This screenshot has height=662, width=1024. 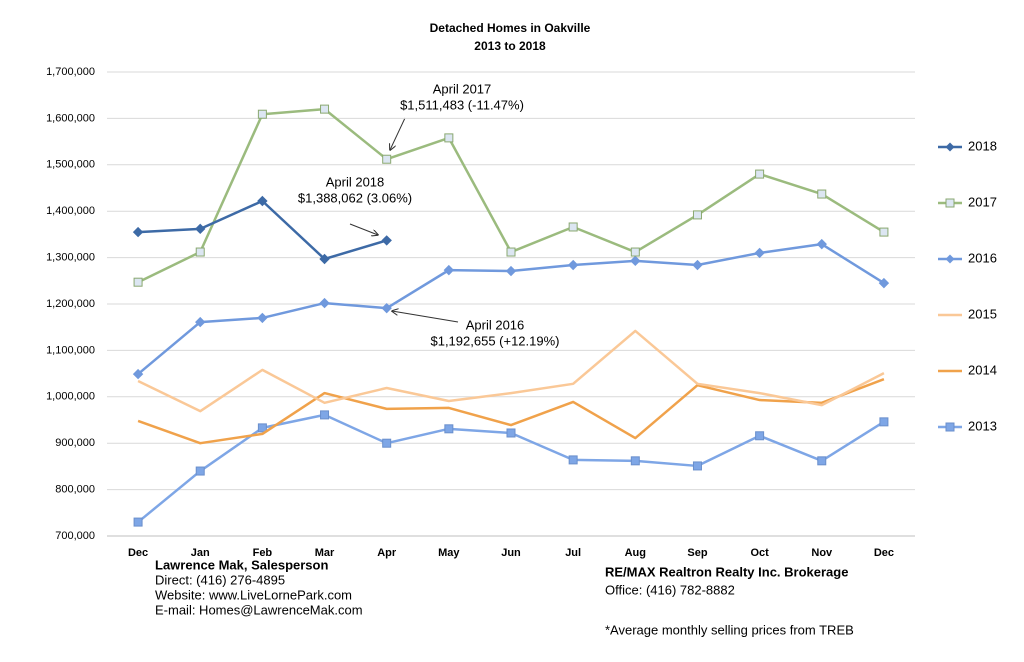 What do you see at coordinates (70, 72) in the screenshot?
I see `y-tick-label: 1,700,000` at bounding box center [70, 72].